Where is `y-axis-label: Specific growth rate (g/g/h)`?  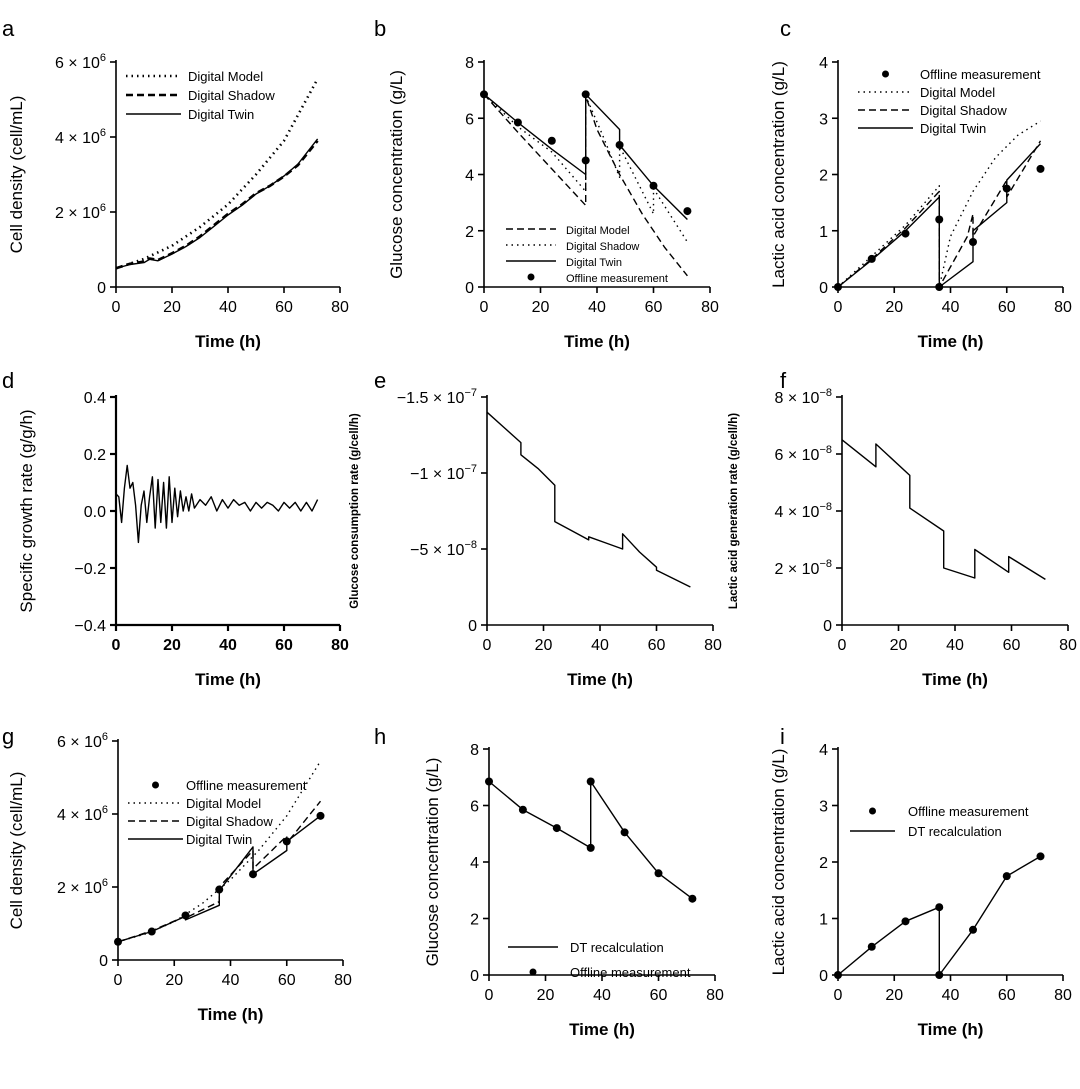 y-axis-label: Specific growth rate (g/g/h) is located at coordinates (26, 510).